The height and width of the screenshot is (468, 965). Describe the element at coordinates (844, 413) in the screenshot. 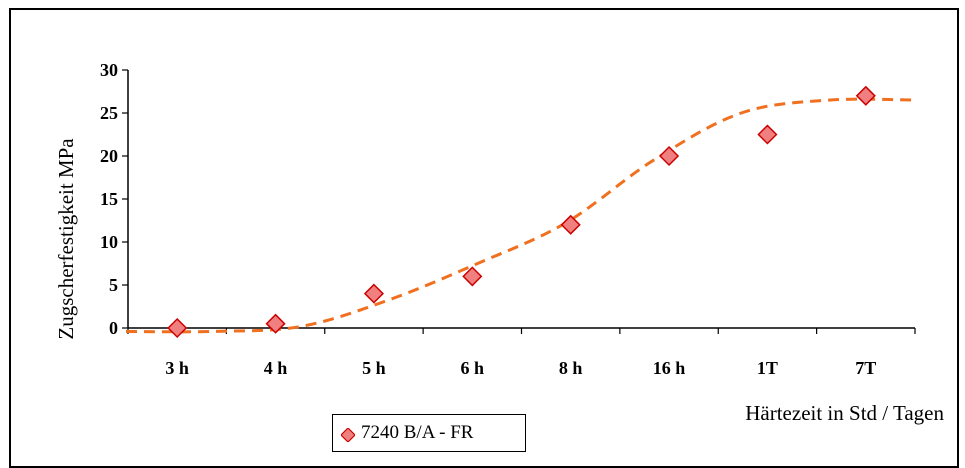

I see `x-axis-title: Härtezeit in Std / Tagen` at that location.